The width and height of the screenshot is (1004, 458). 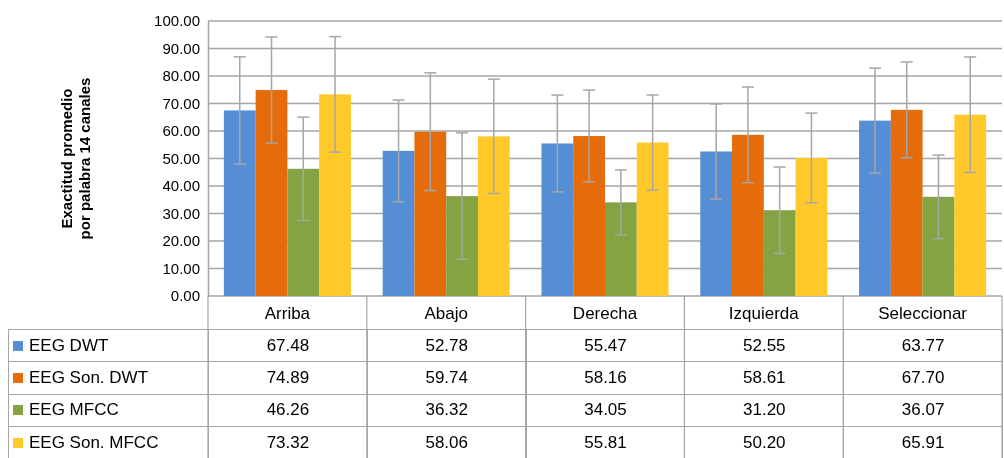 What do you see at coordinates (605, 442) in the screenshot?
I see `data-label: 55.81` at bounding box center [605, 442].